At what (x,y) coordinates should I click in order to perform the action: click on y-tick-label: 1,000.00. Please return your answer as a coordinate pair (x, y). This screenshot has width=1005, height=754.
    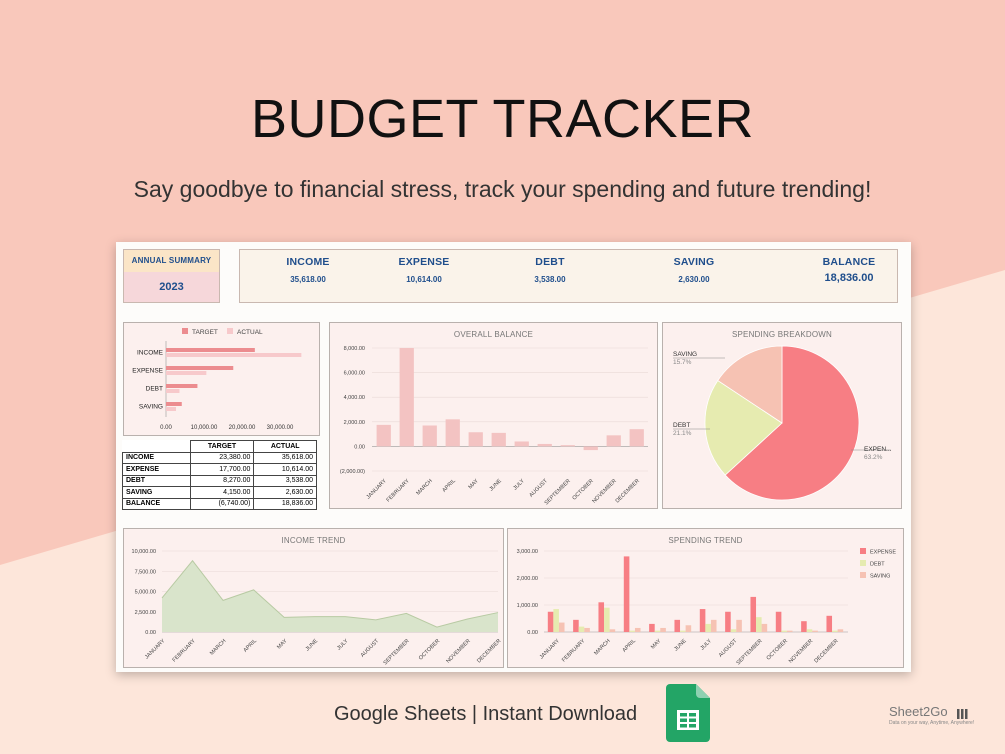
    Looking at the image, I should click on (527, 606).